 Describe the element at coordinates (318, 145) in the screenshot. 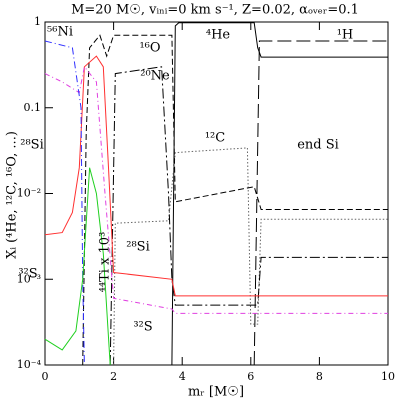

I see `annotation: end Si` at that location.